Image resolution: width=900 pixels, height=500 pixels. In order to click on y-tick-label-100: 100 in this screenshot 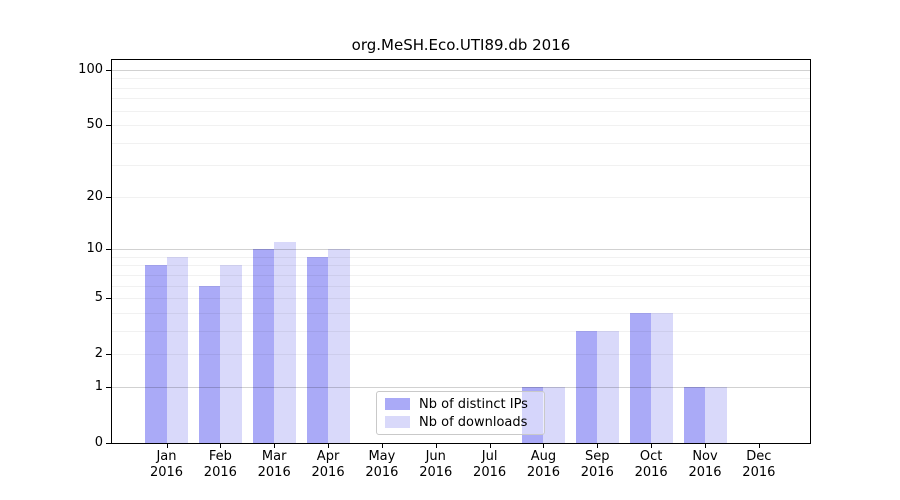, I will do `click(90, 69)`.